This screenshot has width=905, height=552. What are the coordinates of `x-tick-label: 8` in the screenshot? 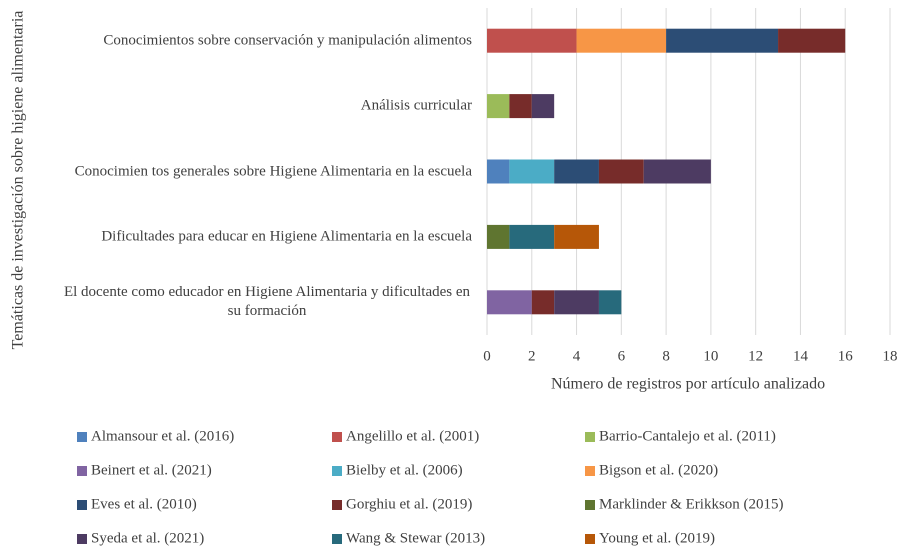 It's located at (666, 356).